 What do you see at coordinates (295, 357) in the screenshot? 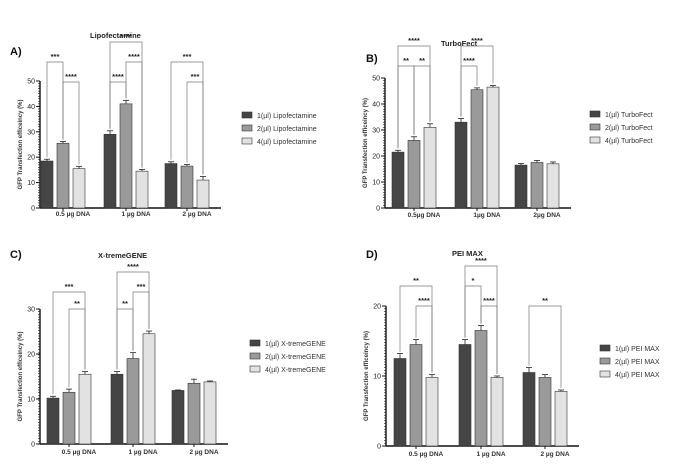
I see `legend-label: 2(µl) X-tremeGENE` at bounding box center [295, 357].